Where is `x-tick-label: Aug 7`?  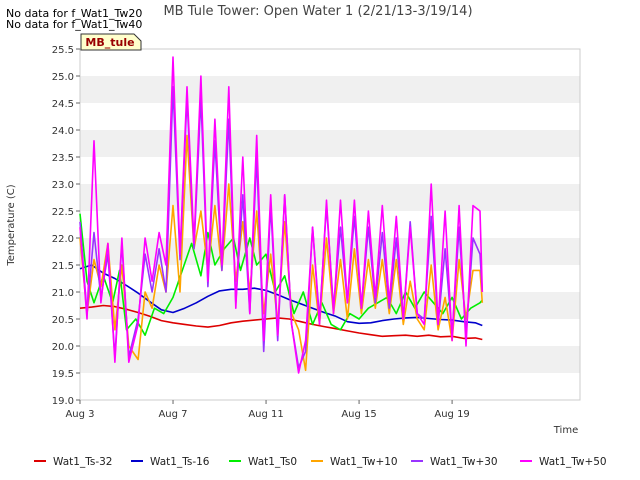
x-tick-label: Aug 7 is located at coordinates (172, 414).